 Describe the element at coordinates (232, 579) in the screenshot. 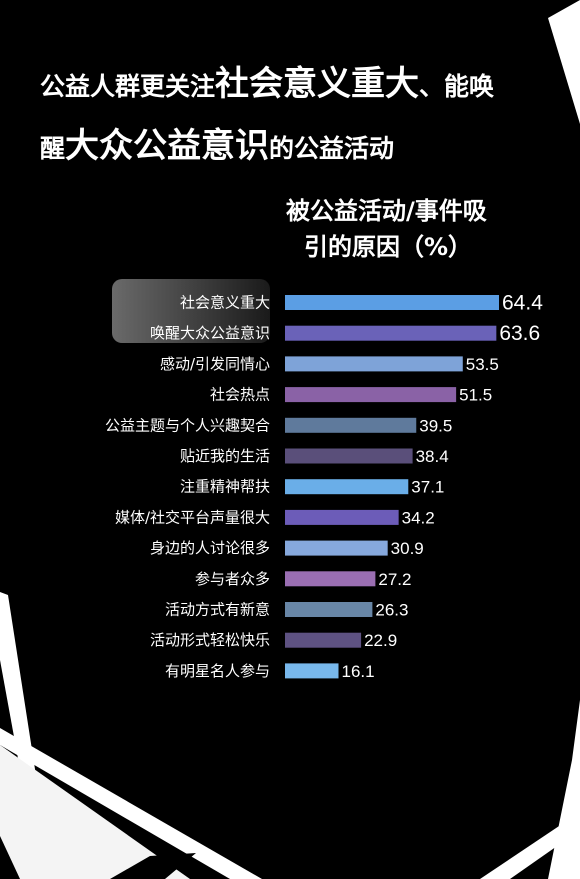

I see `category-label: 参与者众多` at that location.